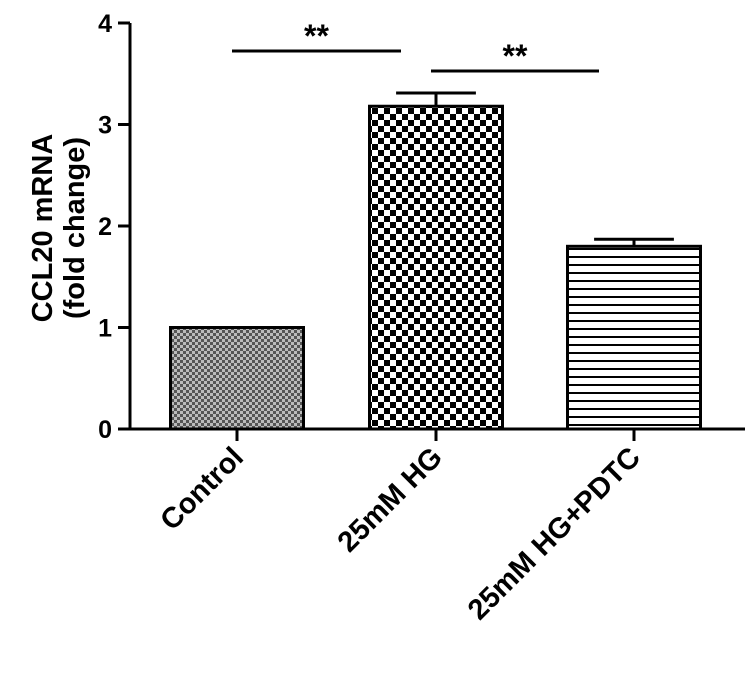  What do you see at coordinates (105, 126) in the screenshot?
I see `y-tick-label: 3` at bounding box center [105, 126].